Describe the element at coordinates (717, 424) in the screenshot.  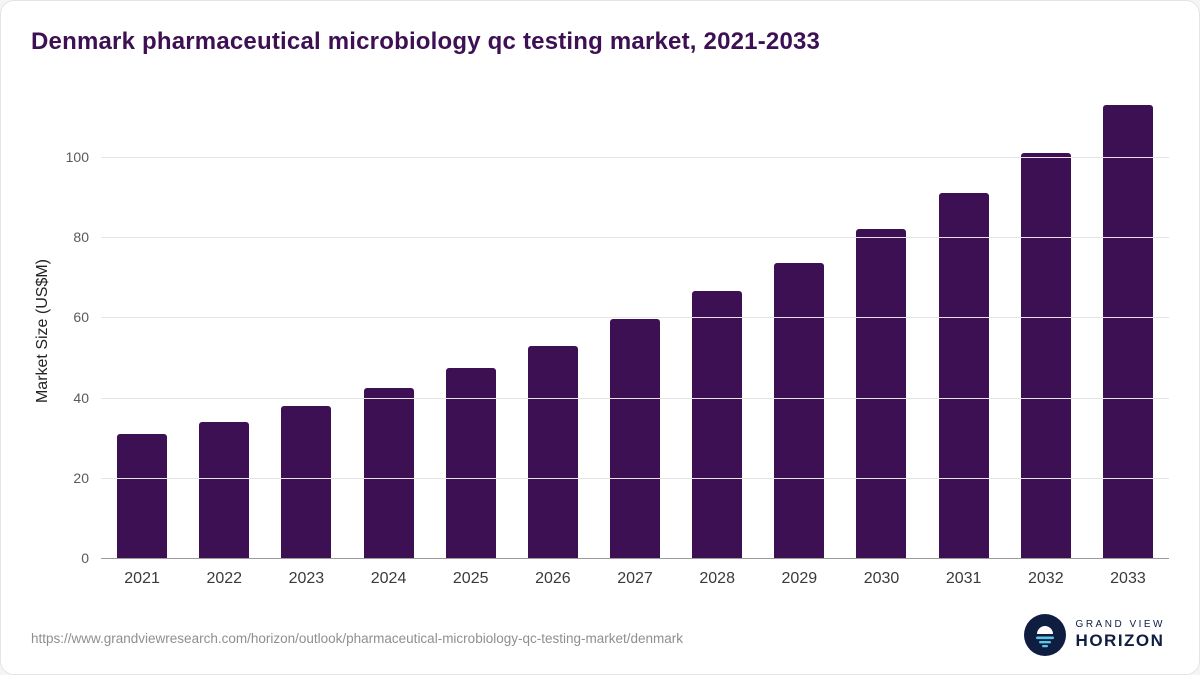
I see `bar-2028` at that location.